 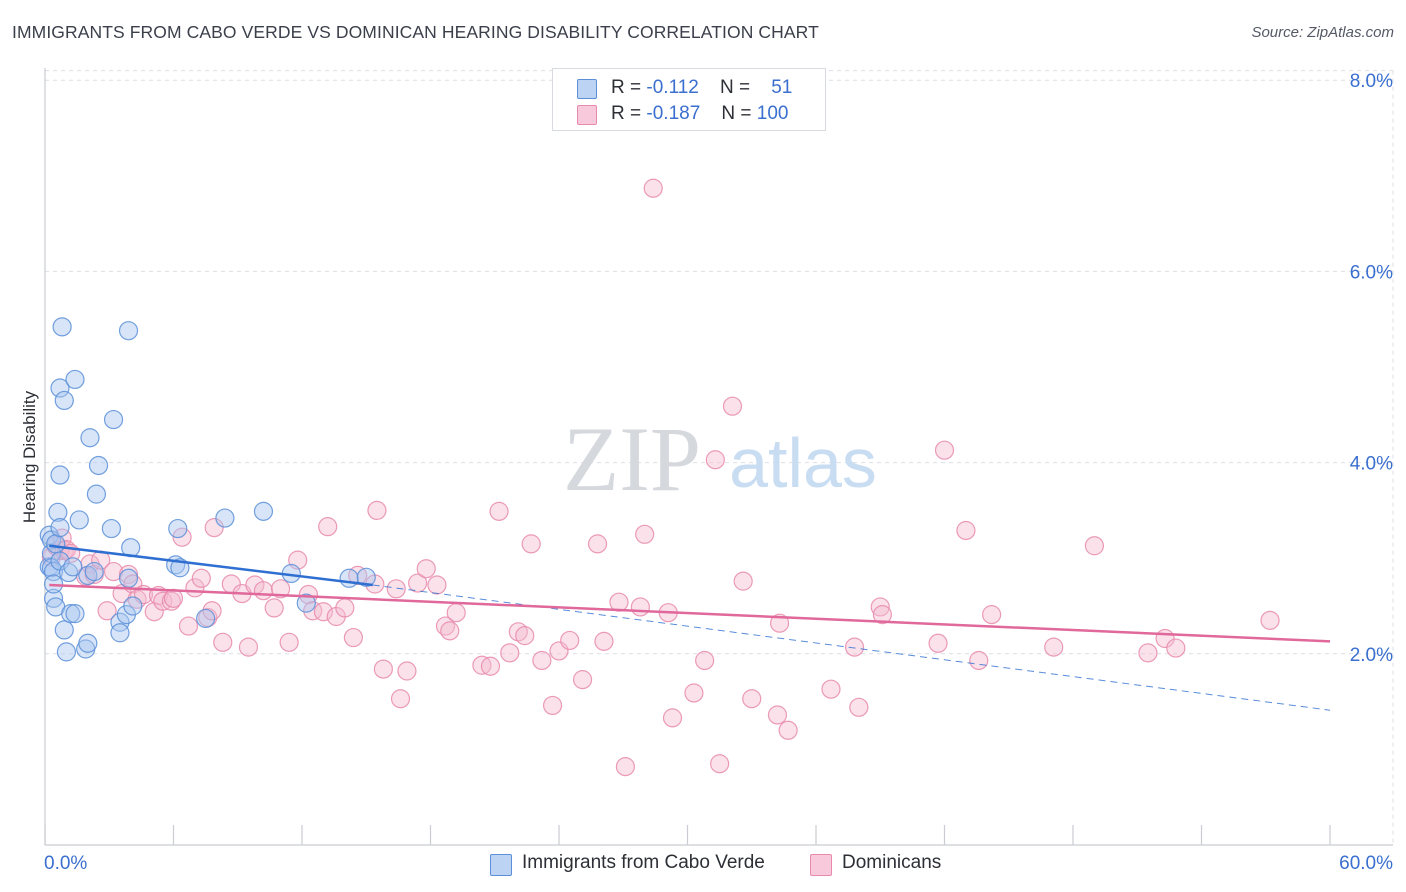 I want to click on watermark-atlas: atlas, so click(x=803, y=463).